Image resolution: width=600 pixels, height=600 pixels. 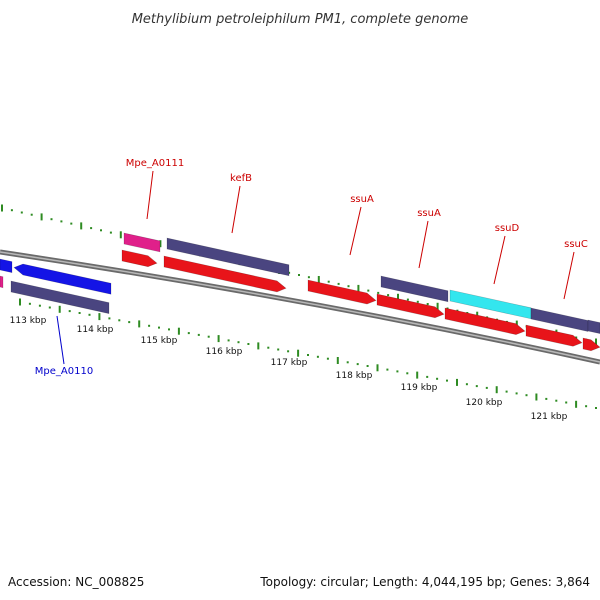 I want to click on kbp-label: 117 kbp, so click(x=289, y=363).